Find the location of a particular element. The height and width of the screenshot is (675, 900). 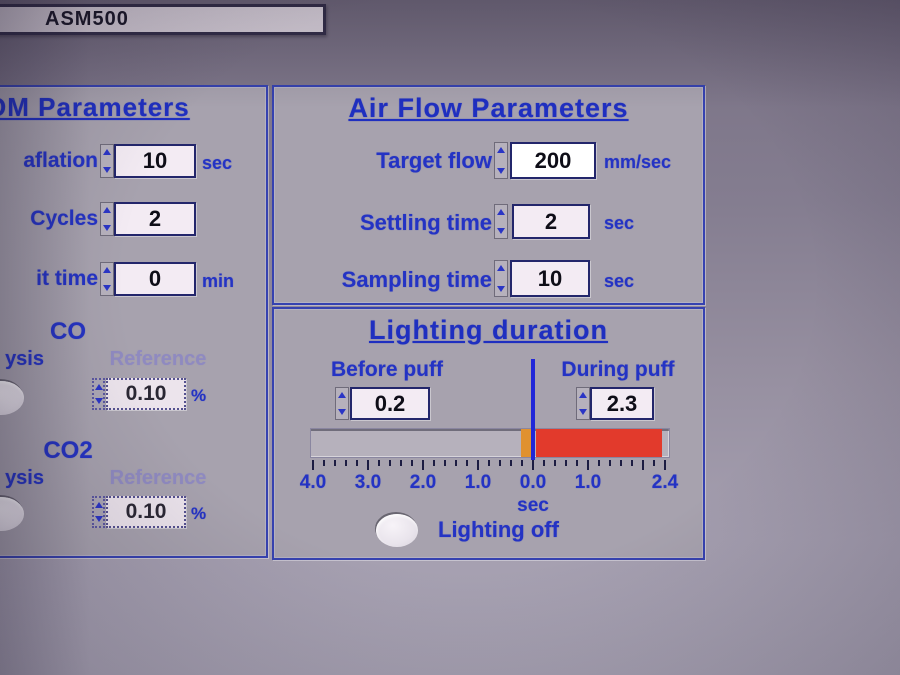

settling-time-stepper is located at coordinates (501, 221).